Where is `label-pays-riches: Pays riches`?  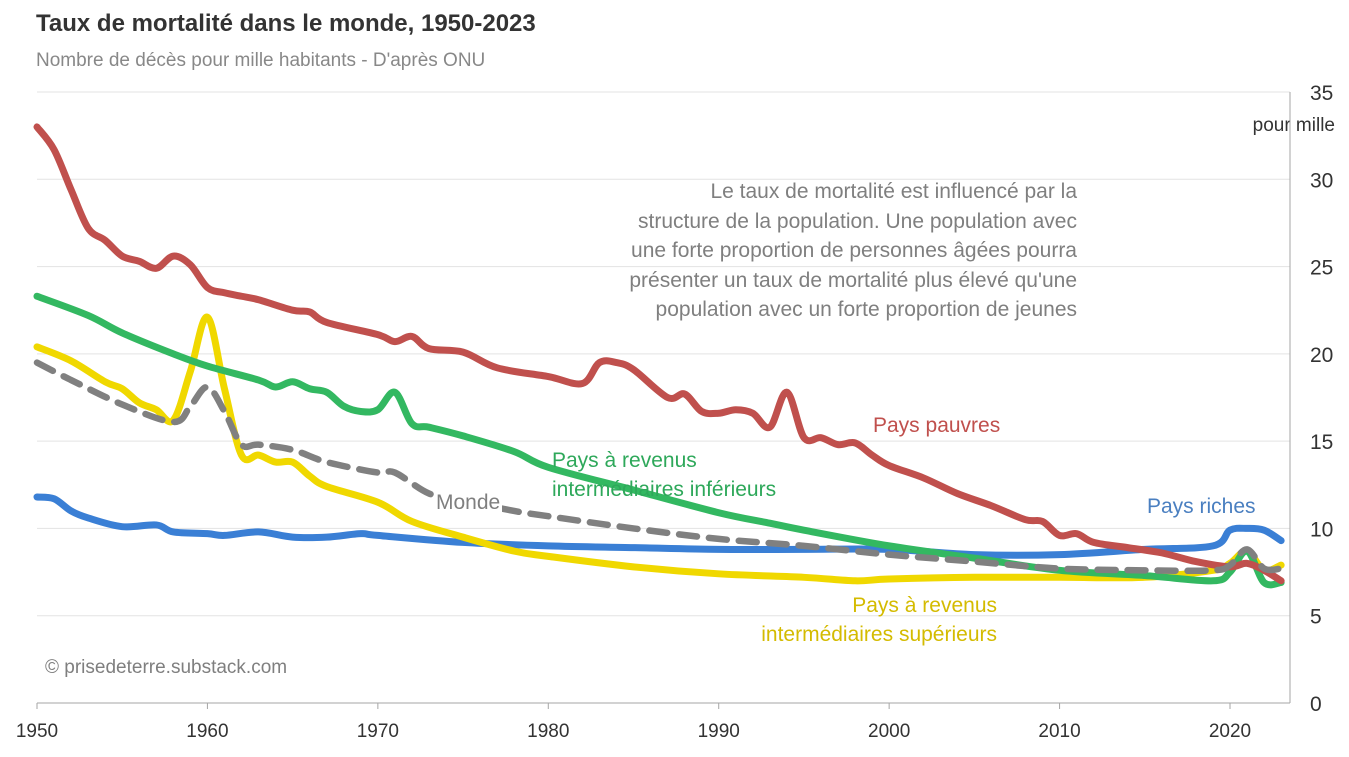
label-pays-riches: Pays riches is located at coordinates (1201, 506).